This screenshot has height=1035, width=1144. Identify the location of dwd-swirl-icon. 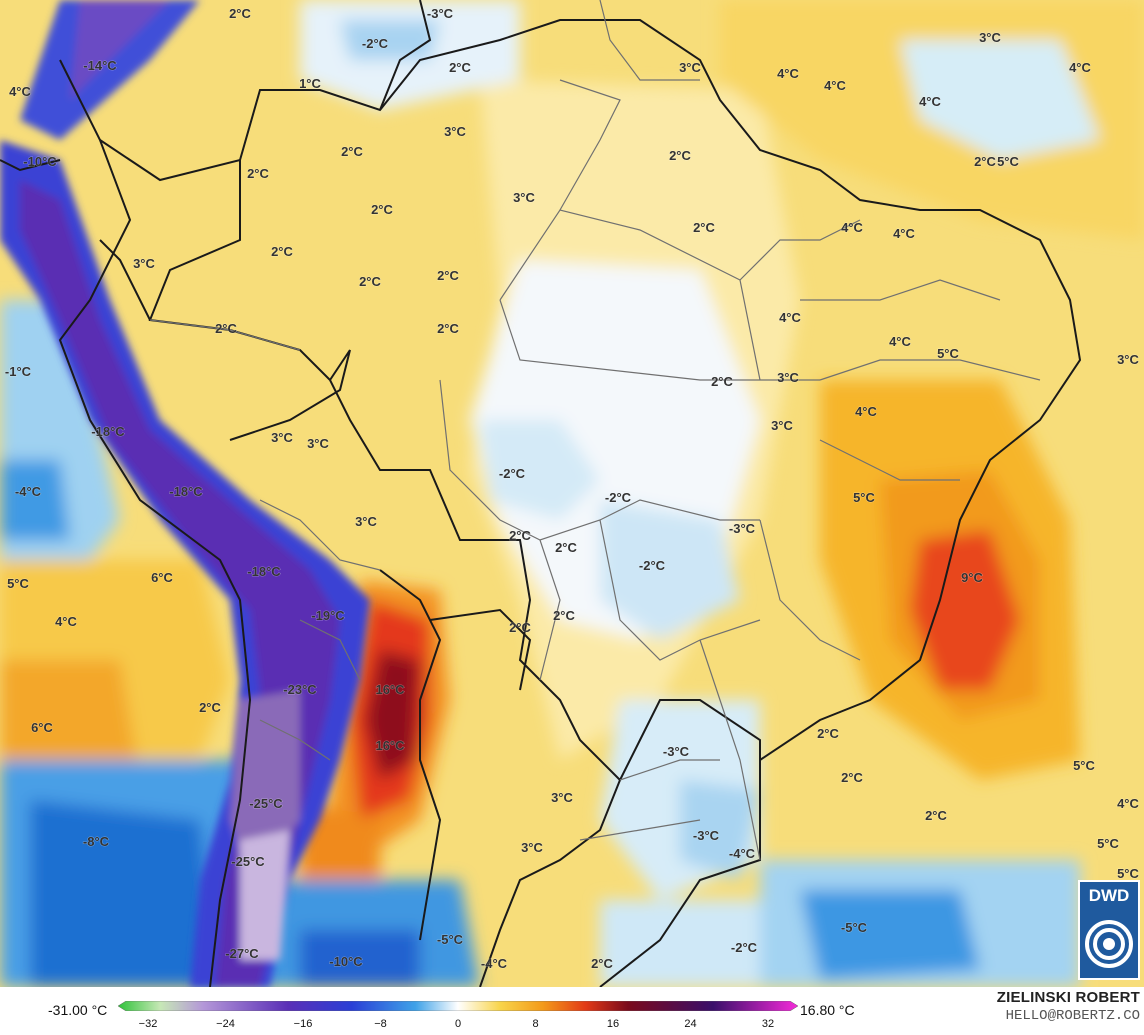
(1109, 944).